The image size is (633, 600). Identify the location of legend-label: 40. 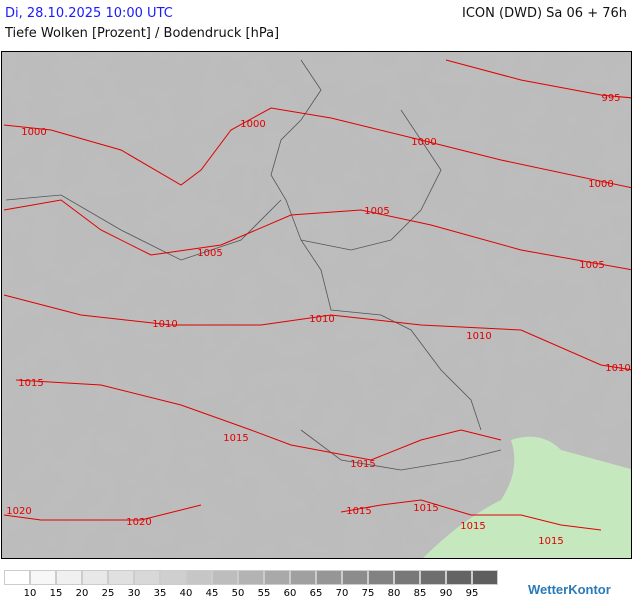
(186, 593).